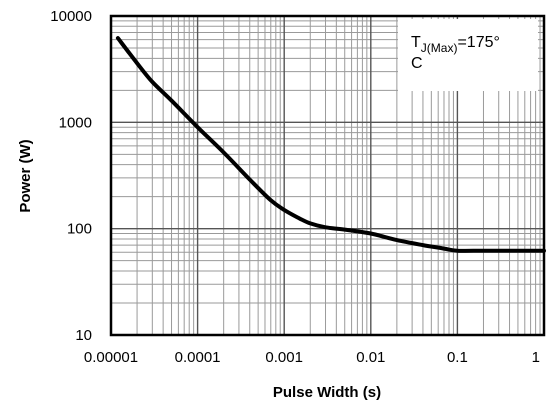 This screenshot has height=409, width=547. I want to click on x-tick-label: 0.01, so click(370, 357).